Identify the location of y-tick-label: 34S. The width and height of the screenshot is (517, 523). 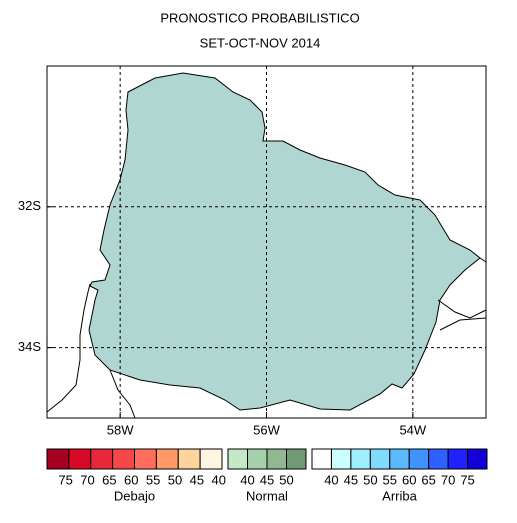
(29, 346).